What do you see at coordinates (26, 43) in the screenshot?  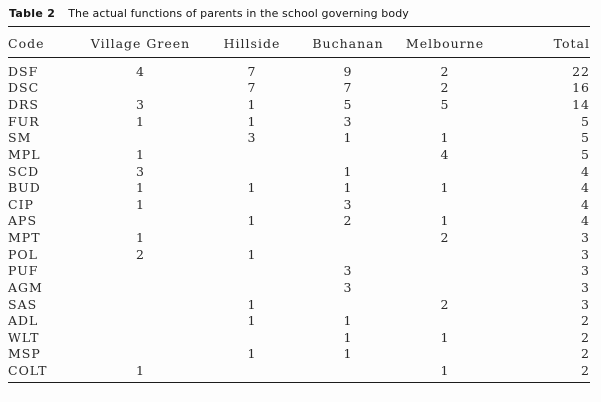 I see `column-header-code: Code` at bounding box center [26, 43].